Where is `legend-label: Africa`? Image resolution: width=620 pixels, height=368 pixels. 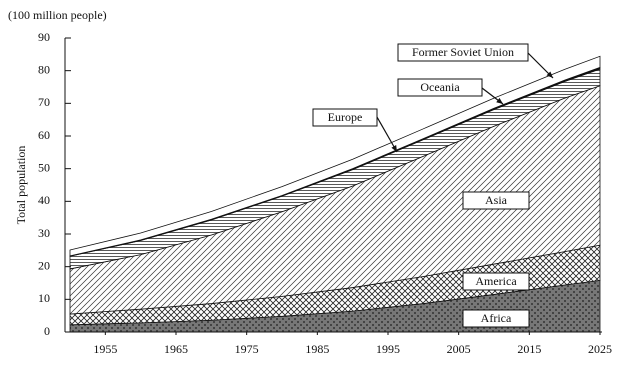
legend-label: Africa is located at coordinates (496, 318).